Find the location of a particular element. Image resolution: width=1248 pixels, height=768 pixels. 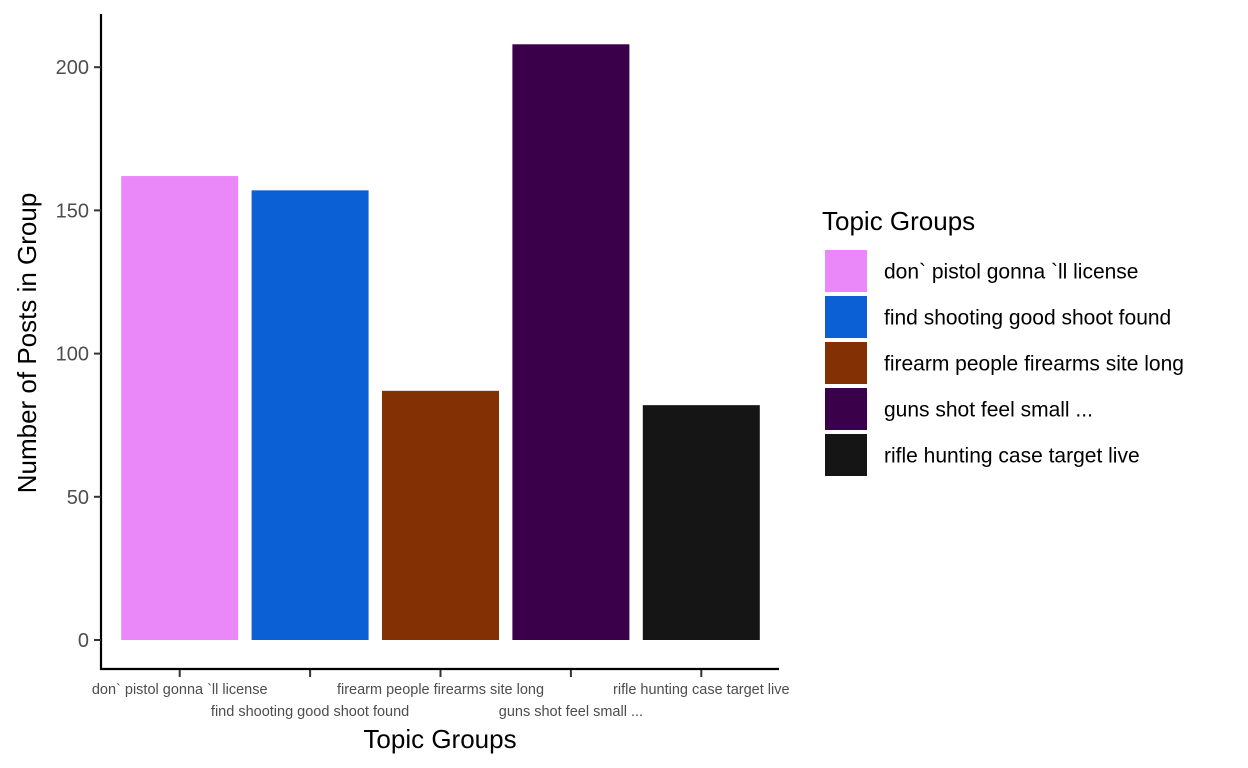

y-tick-label: 0 is located at coordinates (83, 641).